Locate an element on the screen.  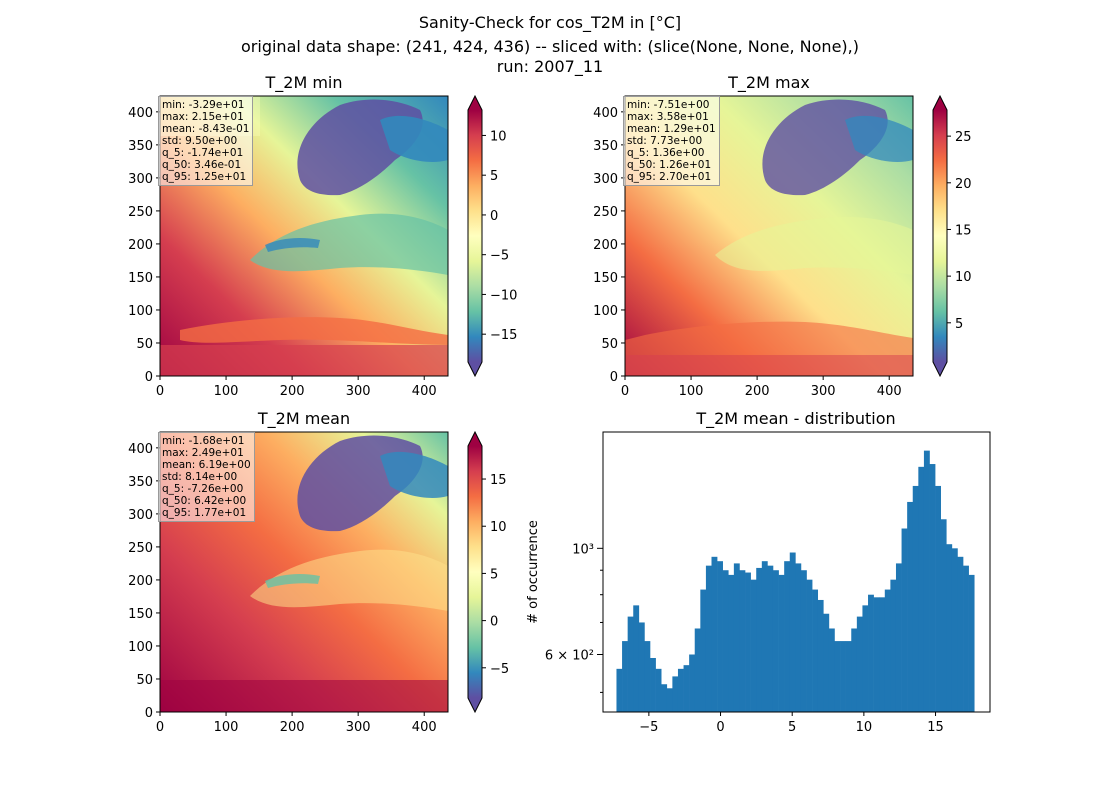
colorbar-tick-label: −15 is located at coordinates (503, 335).